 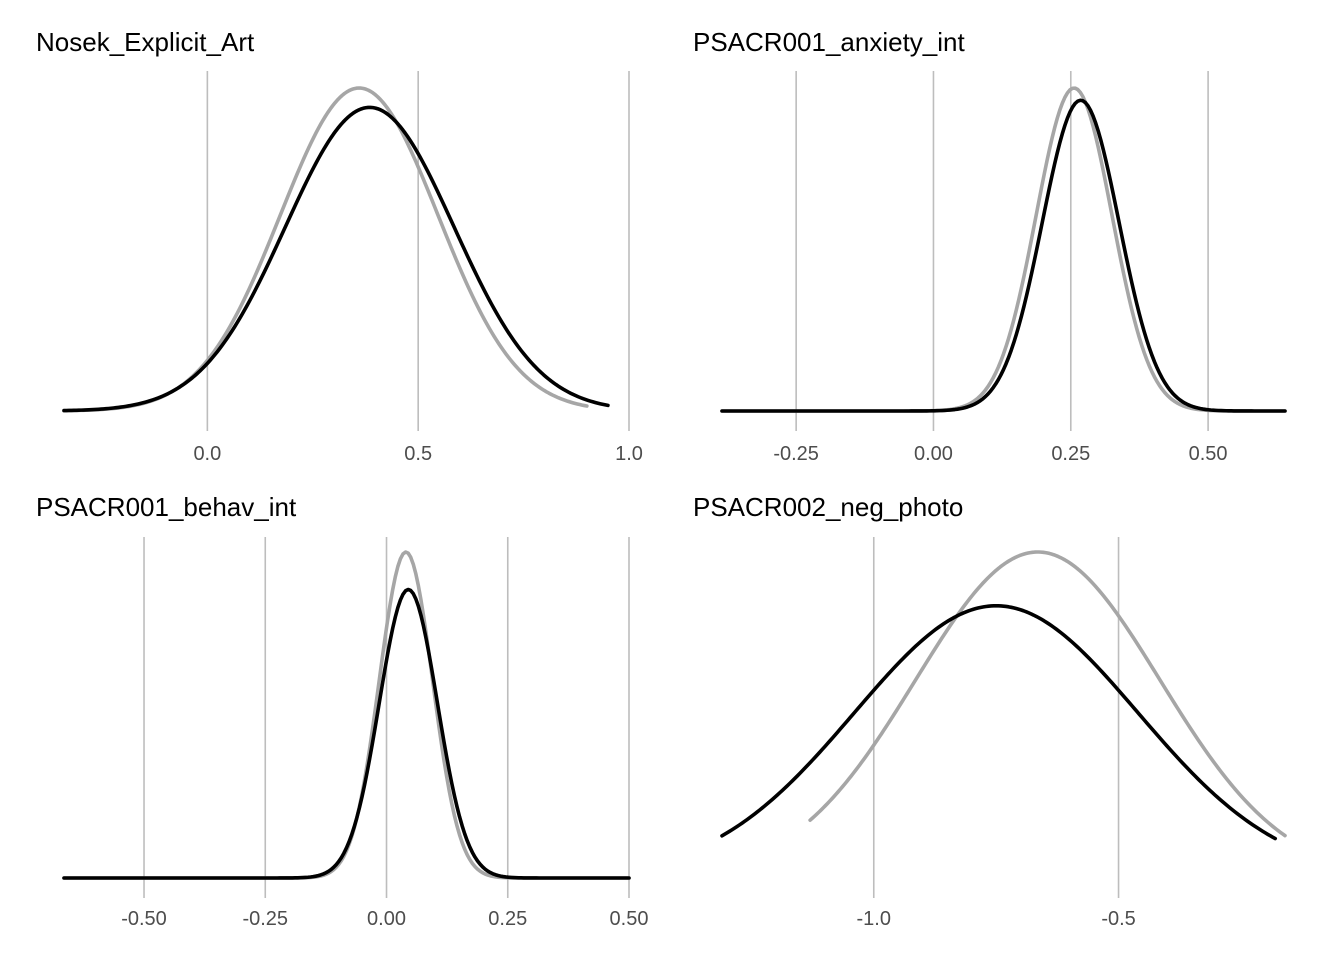 What do you see at coordinates (1118, 919) in the screenshot?
I see `x-tick-label: -0.5` at bounding box center [1118, 919].